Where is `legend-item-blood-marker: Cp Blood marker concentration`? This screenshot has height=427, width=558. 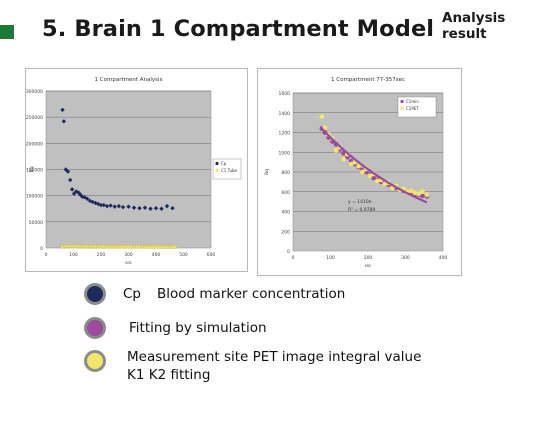 legend-item-blood-marker: Cp Blood marker concentration is located at coordinates (284, 294).